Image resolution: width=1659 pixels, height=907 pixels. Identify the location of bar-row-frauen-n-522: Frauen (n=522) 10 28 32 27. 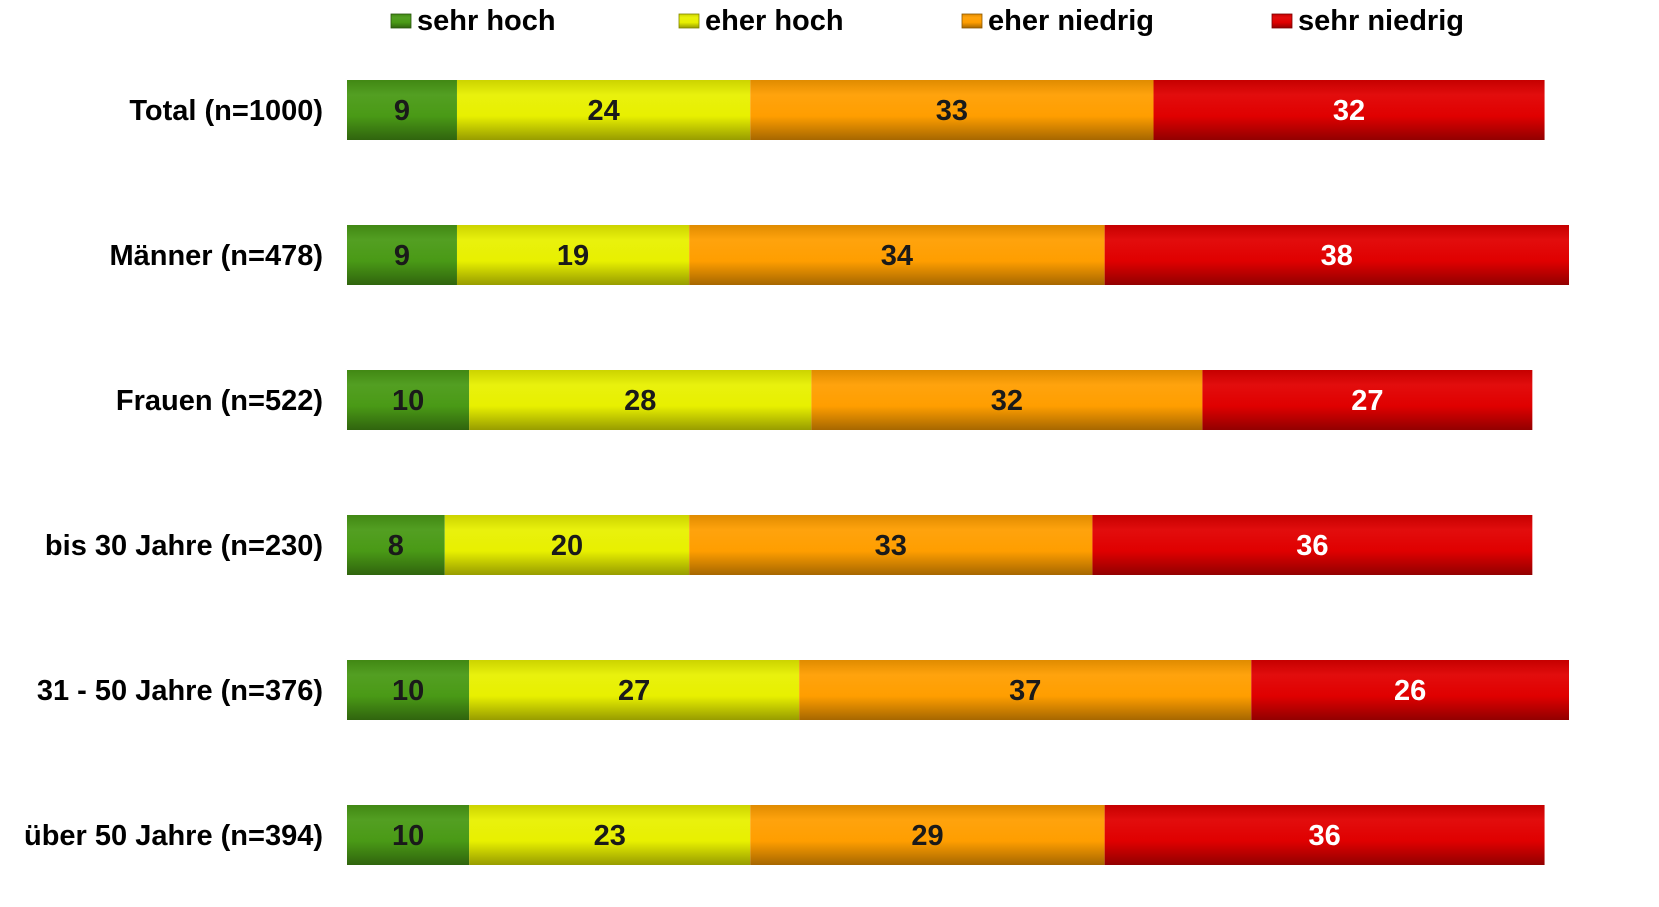
(824, 400).